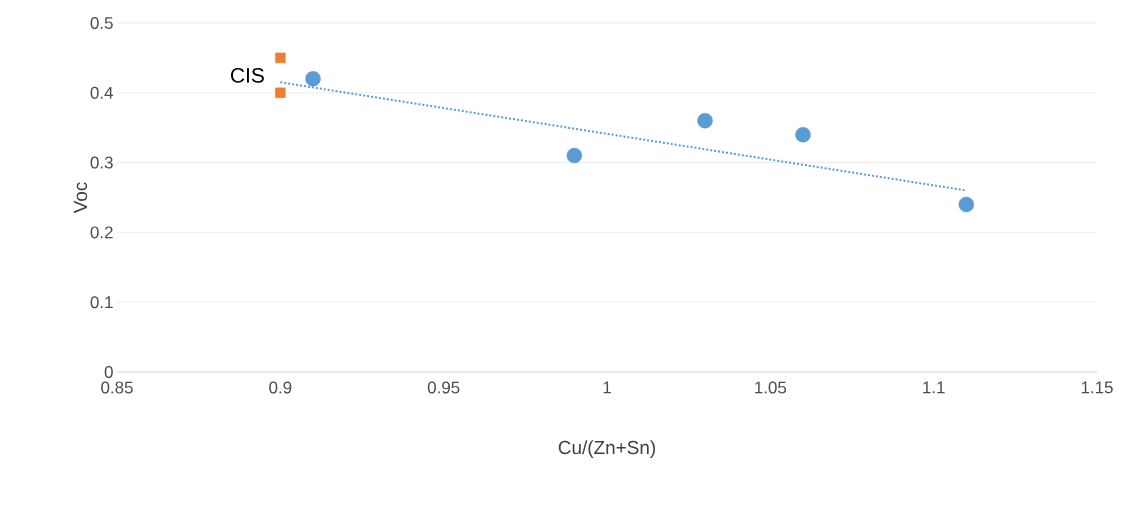 The width and height of the screenshot is (1134, 520). What do you see at coordinates (771, 387) in the screenshot?
I see `x-tick-label: 1.05` at bounding box center [771, 387].